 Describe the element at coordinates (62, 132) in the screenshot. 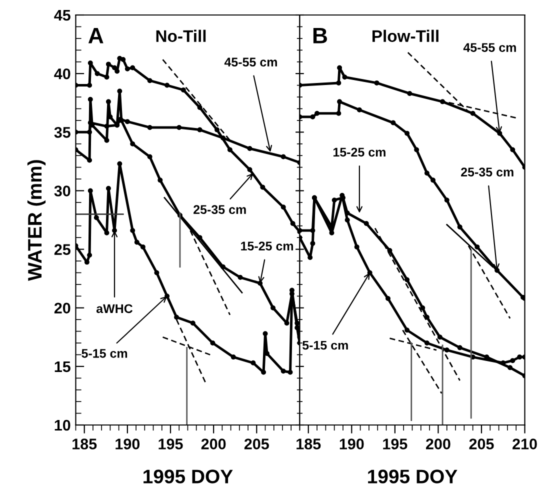

I see `y-tick-label: 35` at that location.